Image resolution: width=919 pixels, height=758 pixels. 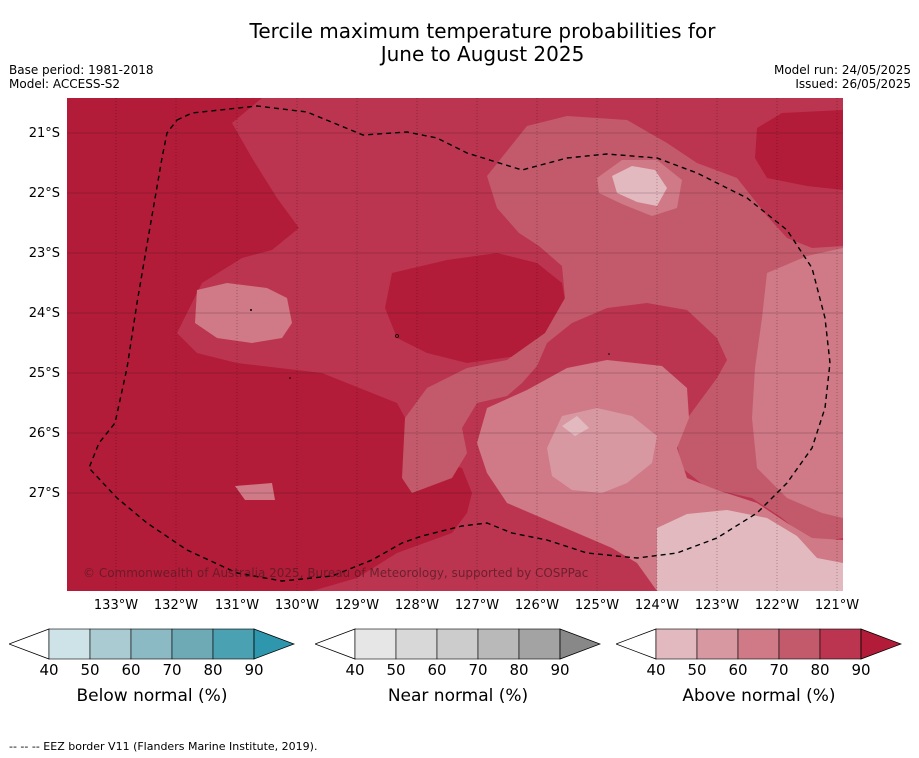 I want to click on colorbar-near-normal, so click(x=458, y=644).